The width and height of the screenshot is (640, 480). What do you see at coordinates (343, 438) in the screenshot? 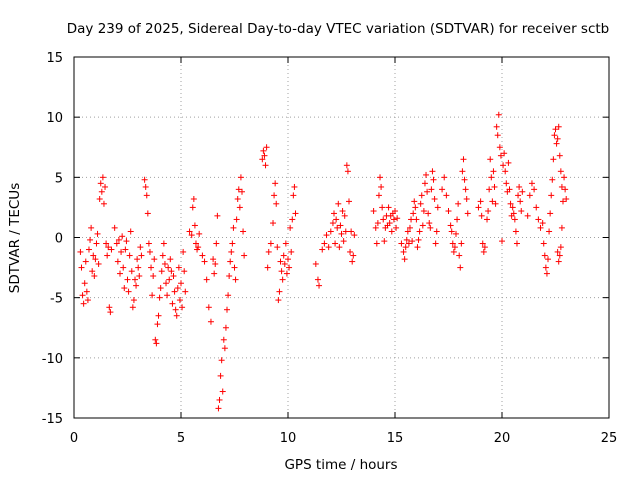
I see `x-tick-labels: 0 5 10 15 20 25` at bounding box center [343, 438].